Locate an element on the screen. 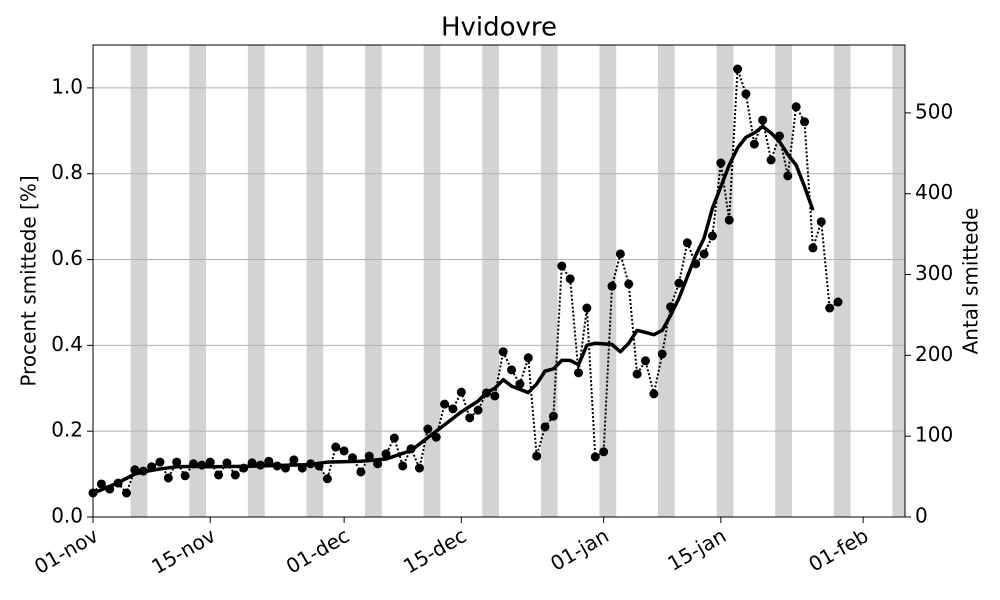  y2-tick-label: 400 is located at coordinates (934, 192).